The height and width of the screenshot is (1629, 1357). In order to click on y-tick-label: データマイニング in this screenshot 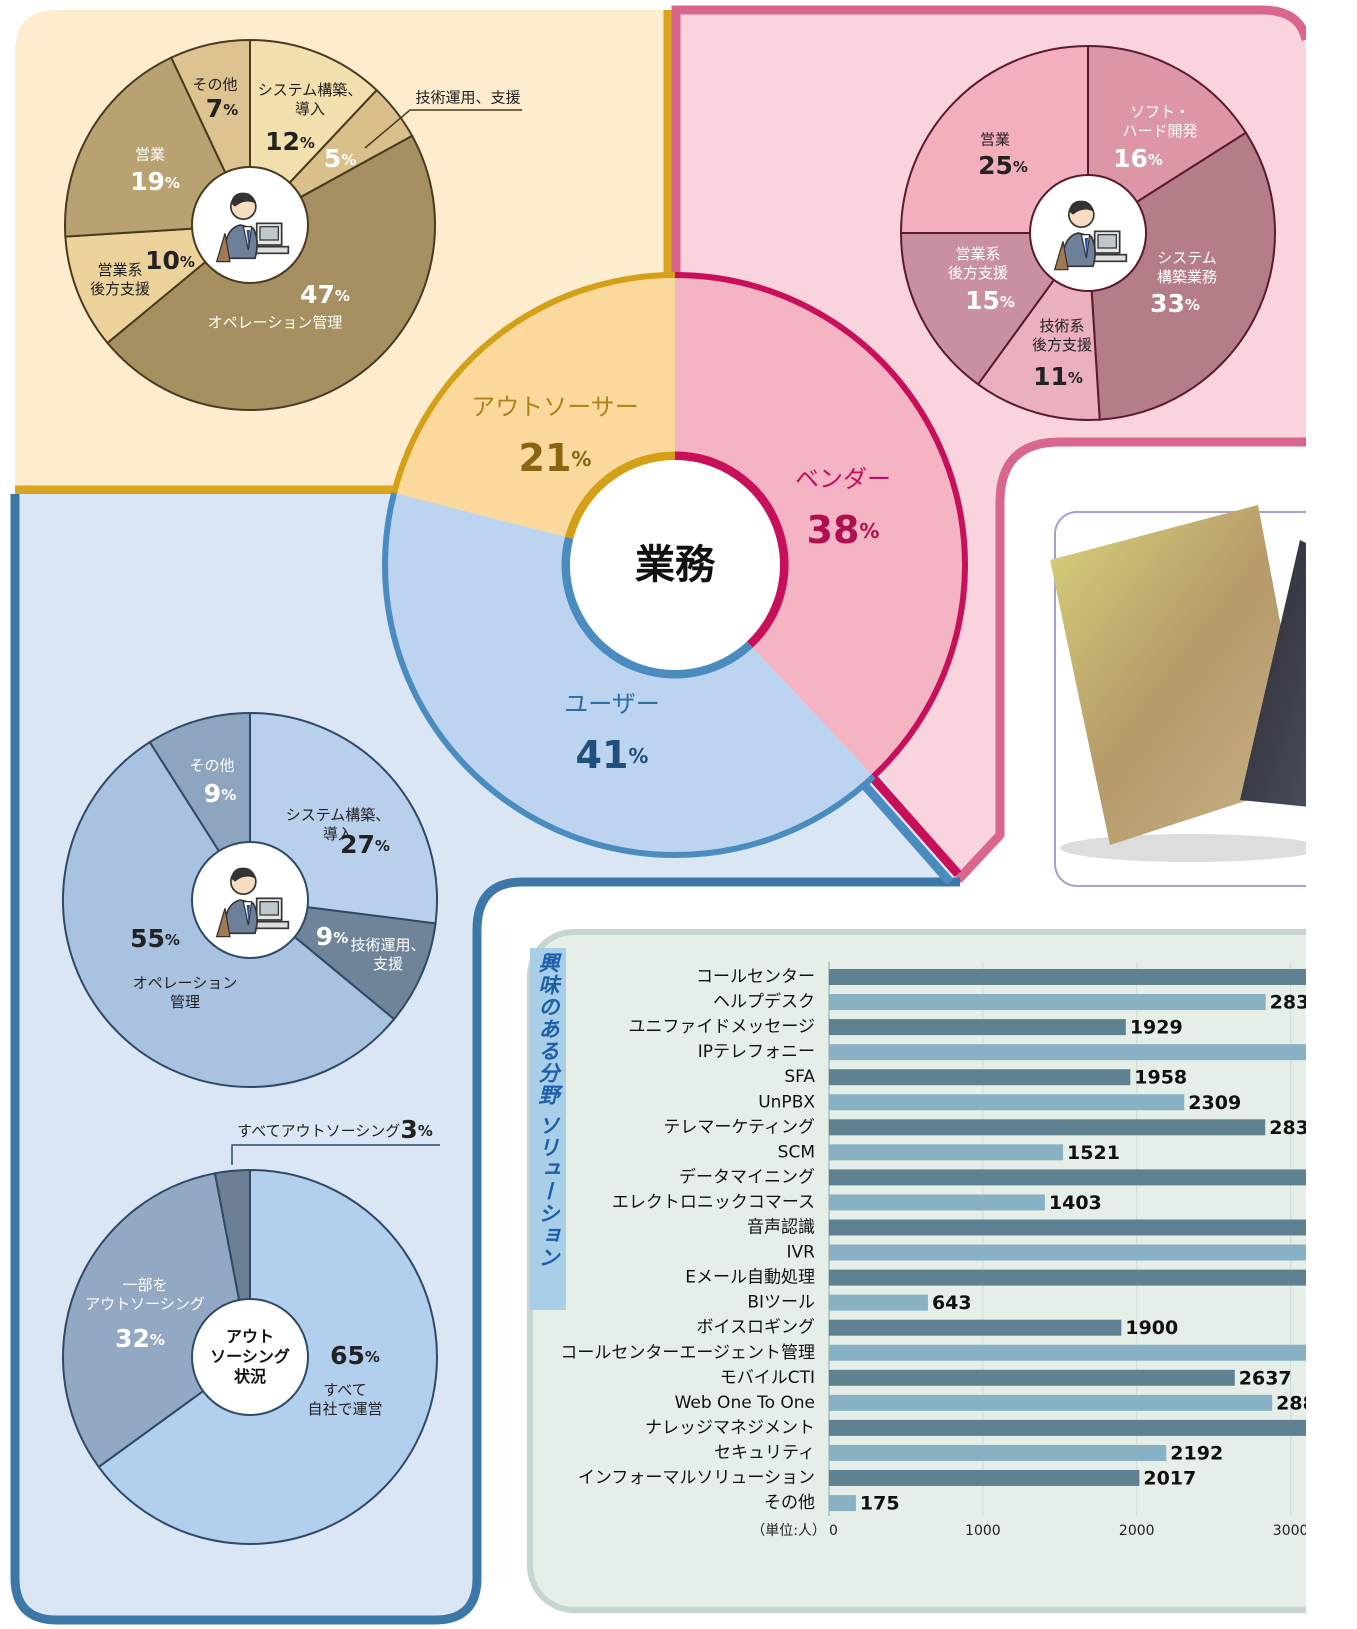, I will do `click(747, 1176)`.